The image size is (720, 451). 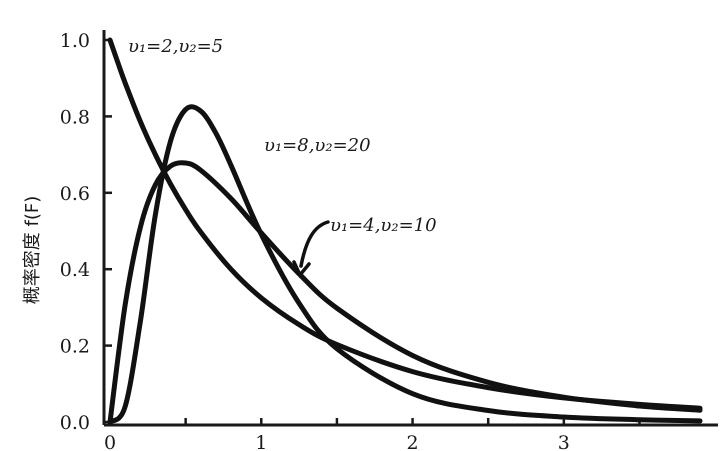 What do you see at coordinates (75, 270) in the screenshot?
I see `y-tick-label: 0.4` at bounding box center [75, 270].